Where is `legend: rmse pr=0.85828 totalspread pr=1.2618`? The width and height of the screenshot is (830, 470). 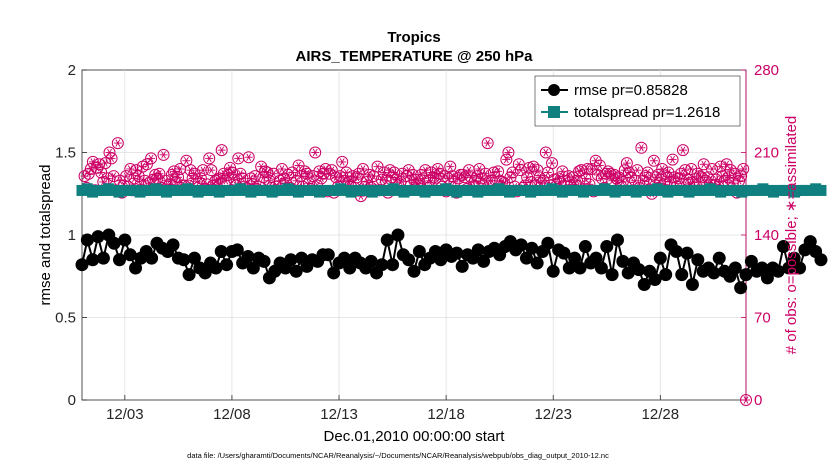
legend: rmse pr=0.85828 totalspread pr=1.2618 is located at coordinates (637, 101).